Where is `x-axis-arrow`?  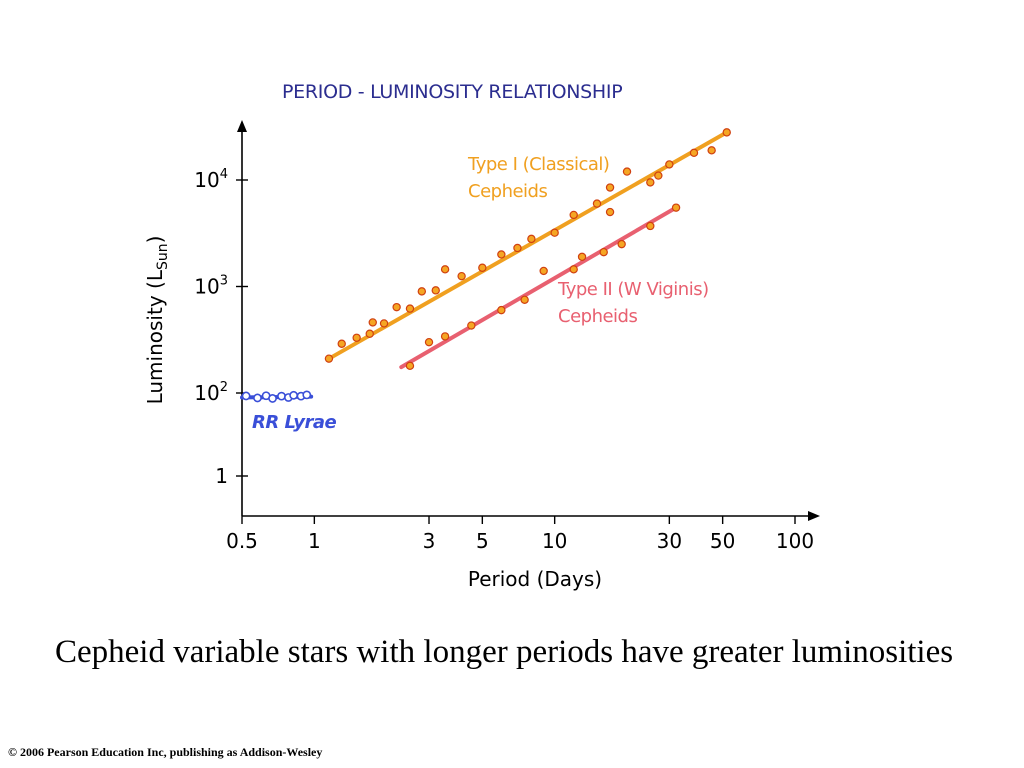
x-axis-arrow is located at coordinates (814, 516).